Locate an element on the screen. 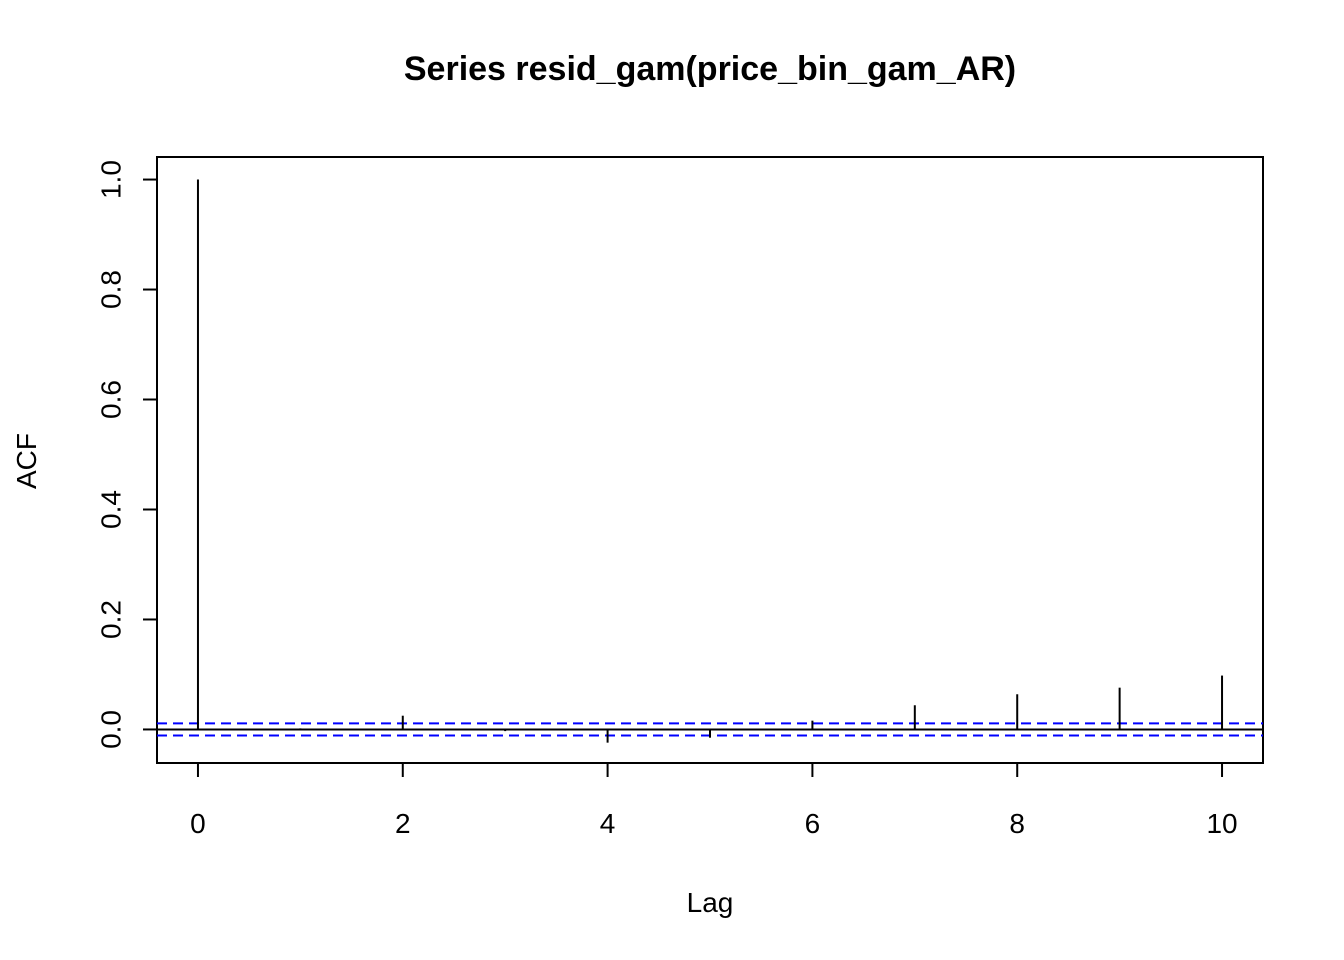 The image size is (1344, 960). y-tick-label: 0.6 is located at coordinates (110, 399).